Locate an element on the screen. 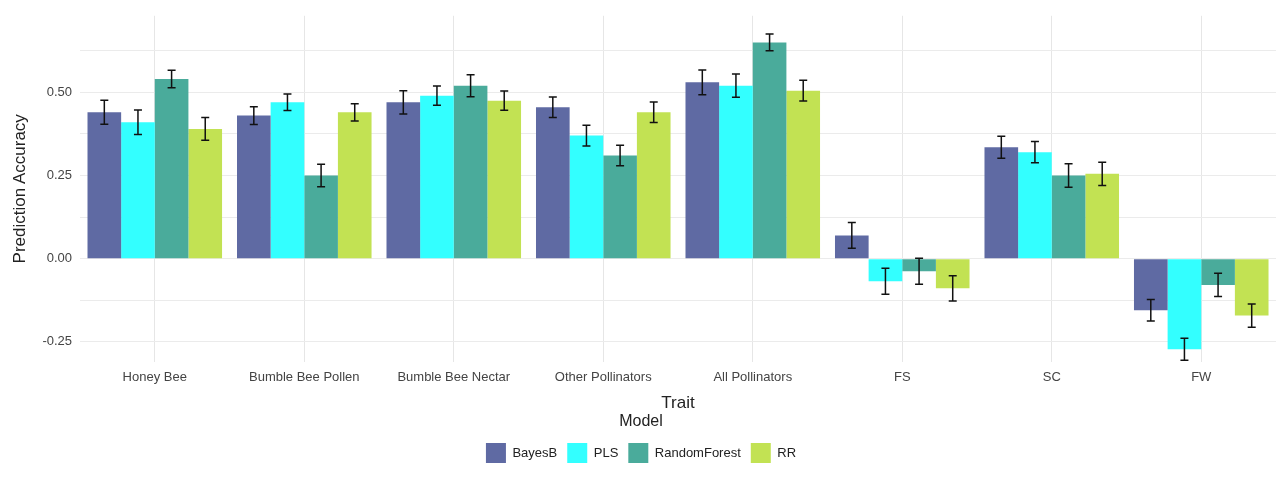 Image resolution: width=1282 pixels, height=477 pixels. y-tick-label: 0.50 is located at coordinates (59, 91).